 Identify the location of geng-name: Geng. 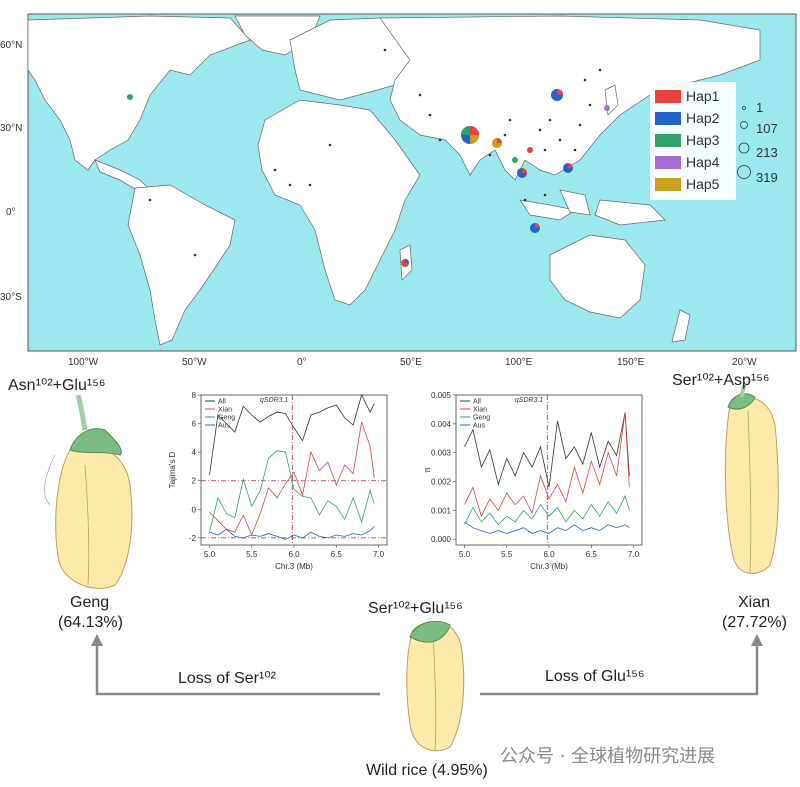
(90, 602).